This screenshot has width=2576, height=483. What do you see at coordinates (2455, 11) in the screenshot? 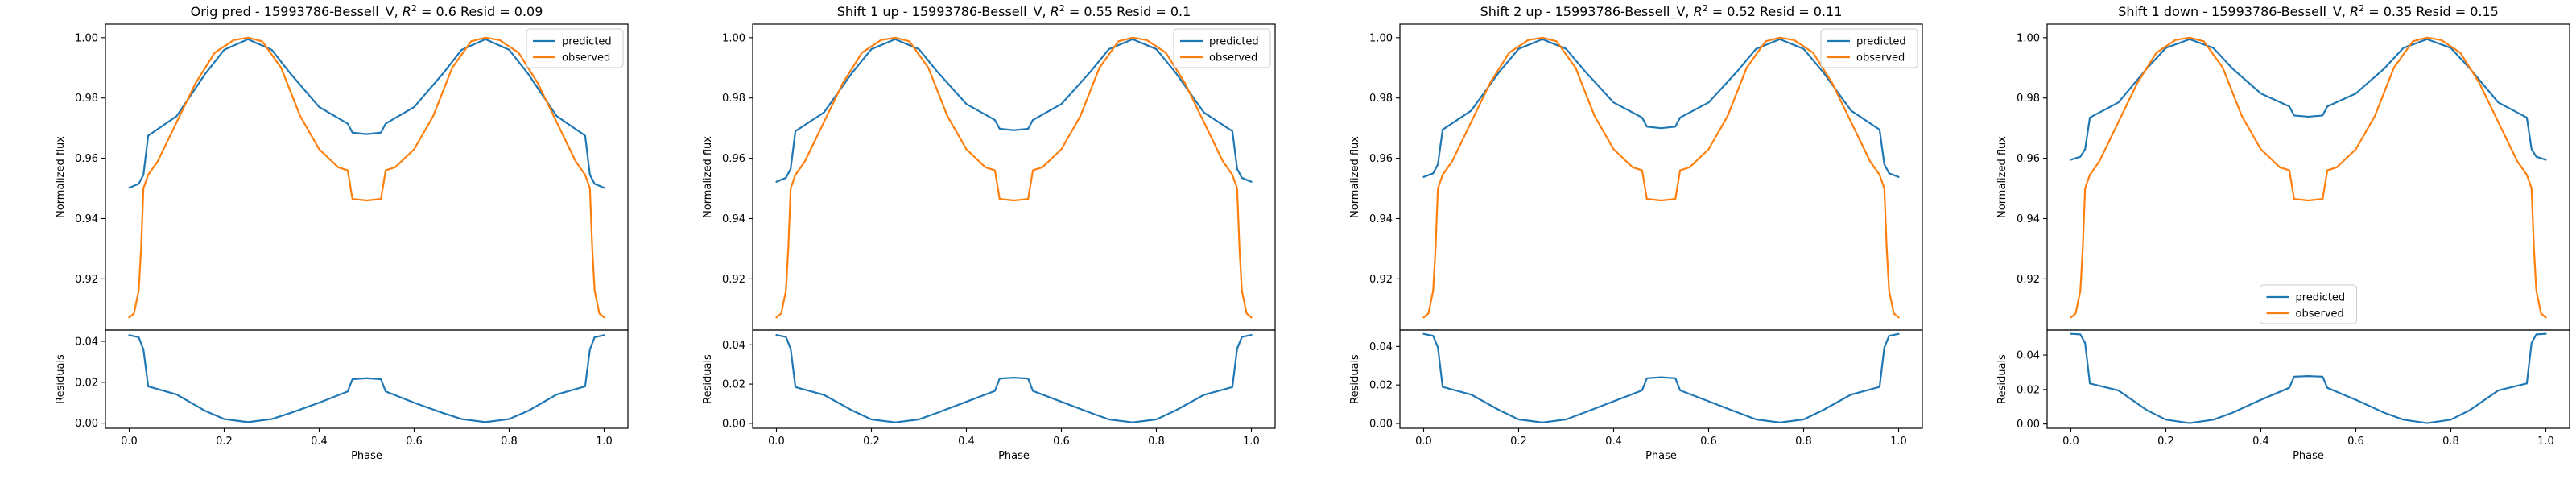
I see `title-resid: Resid = 0.15` at bounding box center [2455, 11].